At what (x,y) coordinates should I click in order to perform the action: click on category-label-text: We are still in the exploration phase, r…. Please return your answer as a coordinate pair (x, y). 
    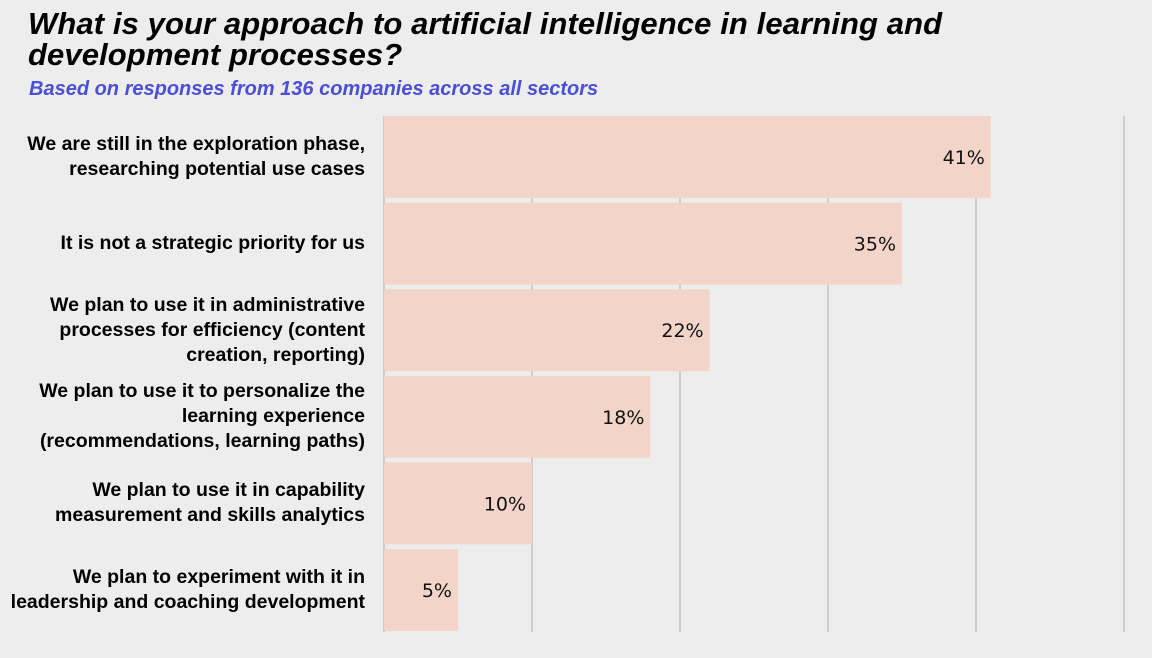
    Looking at the image, I should click on (196, 156).